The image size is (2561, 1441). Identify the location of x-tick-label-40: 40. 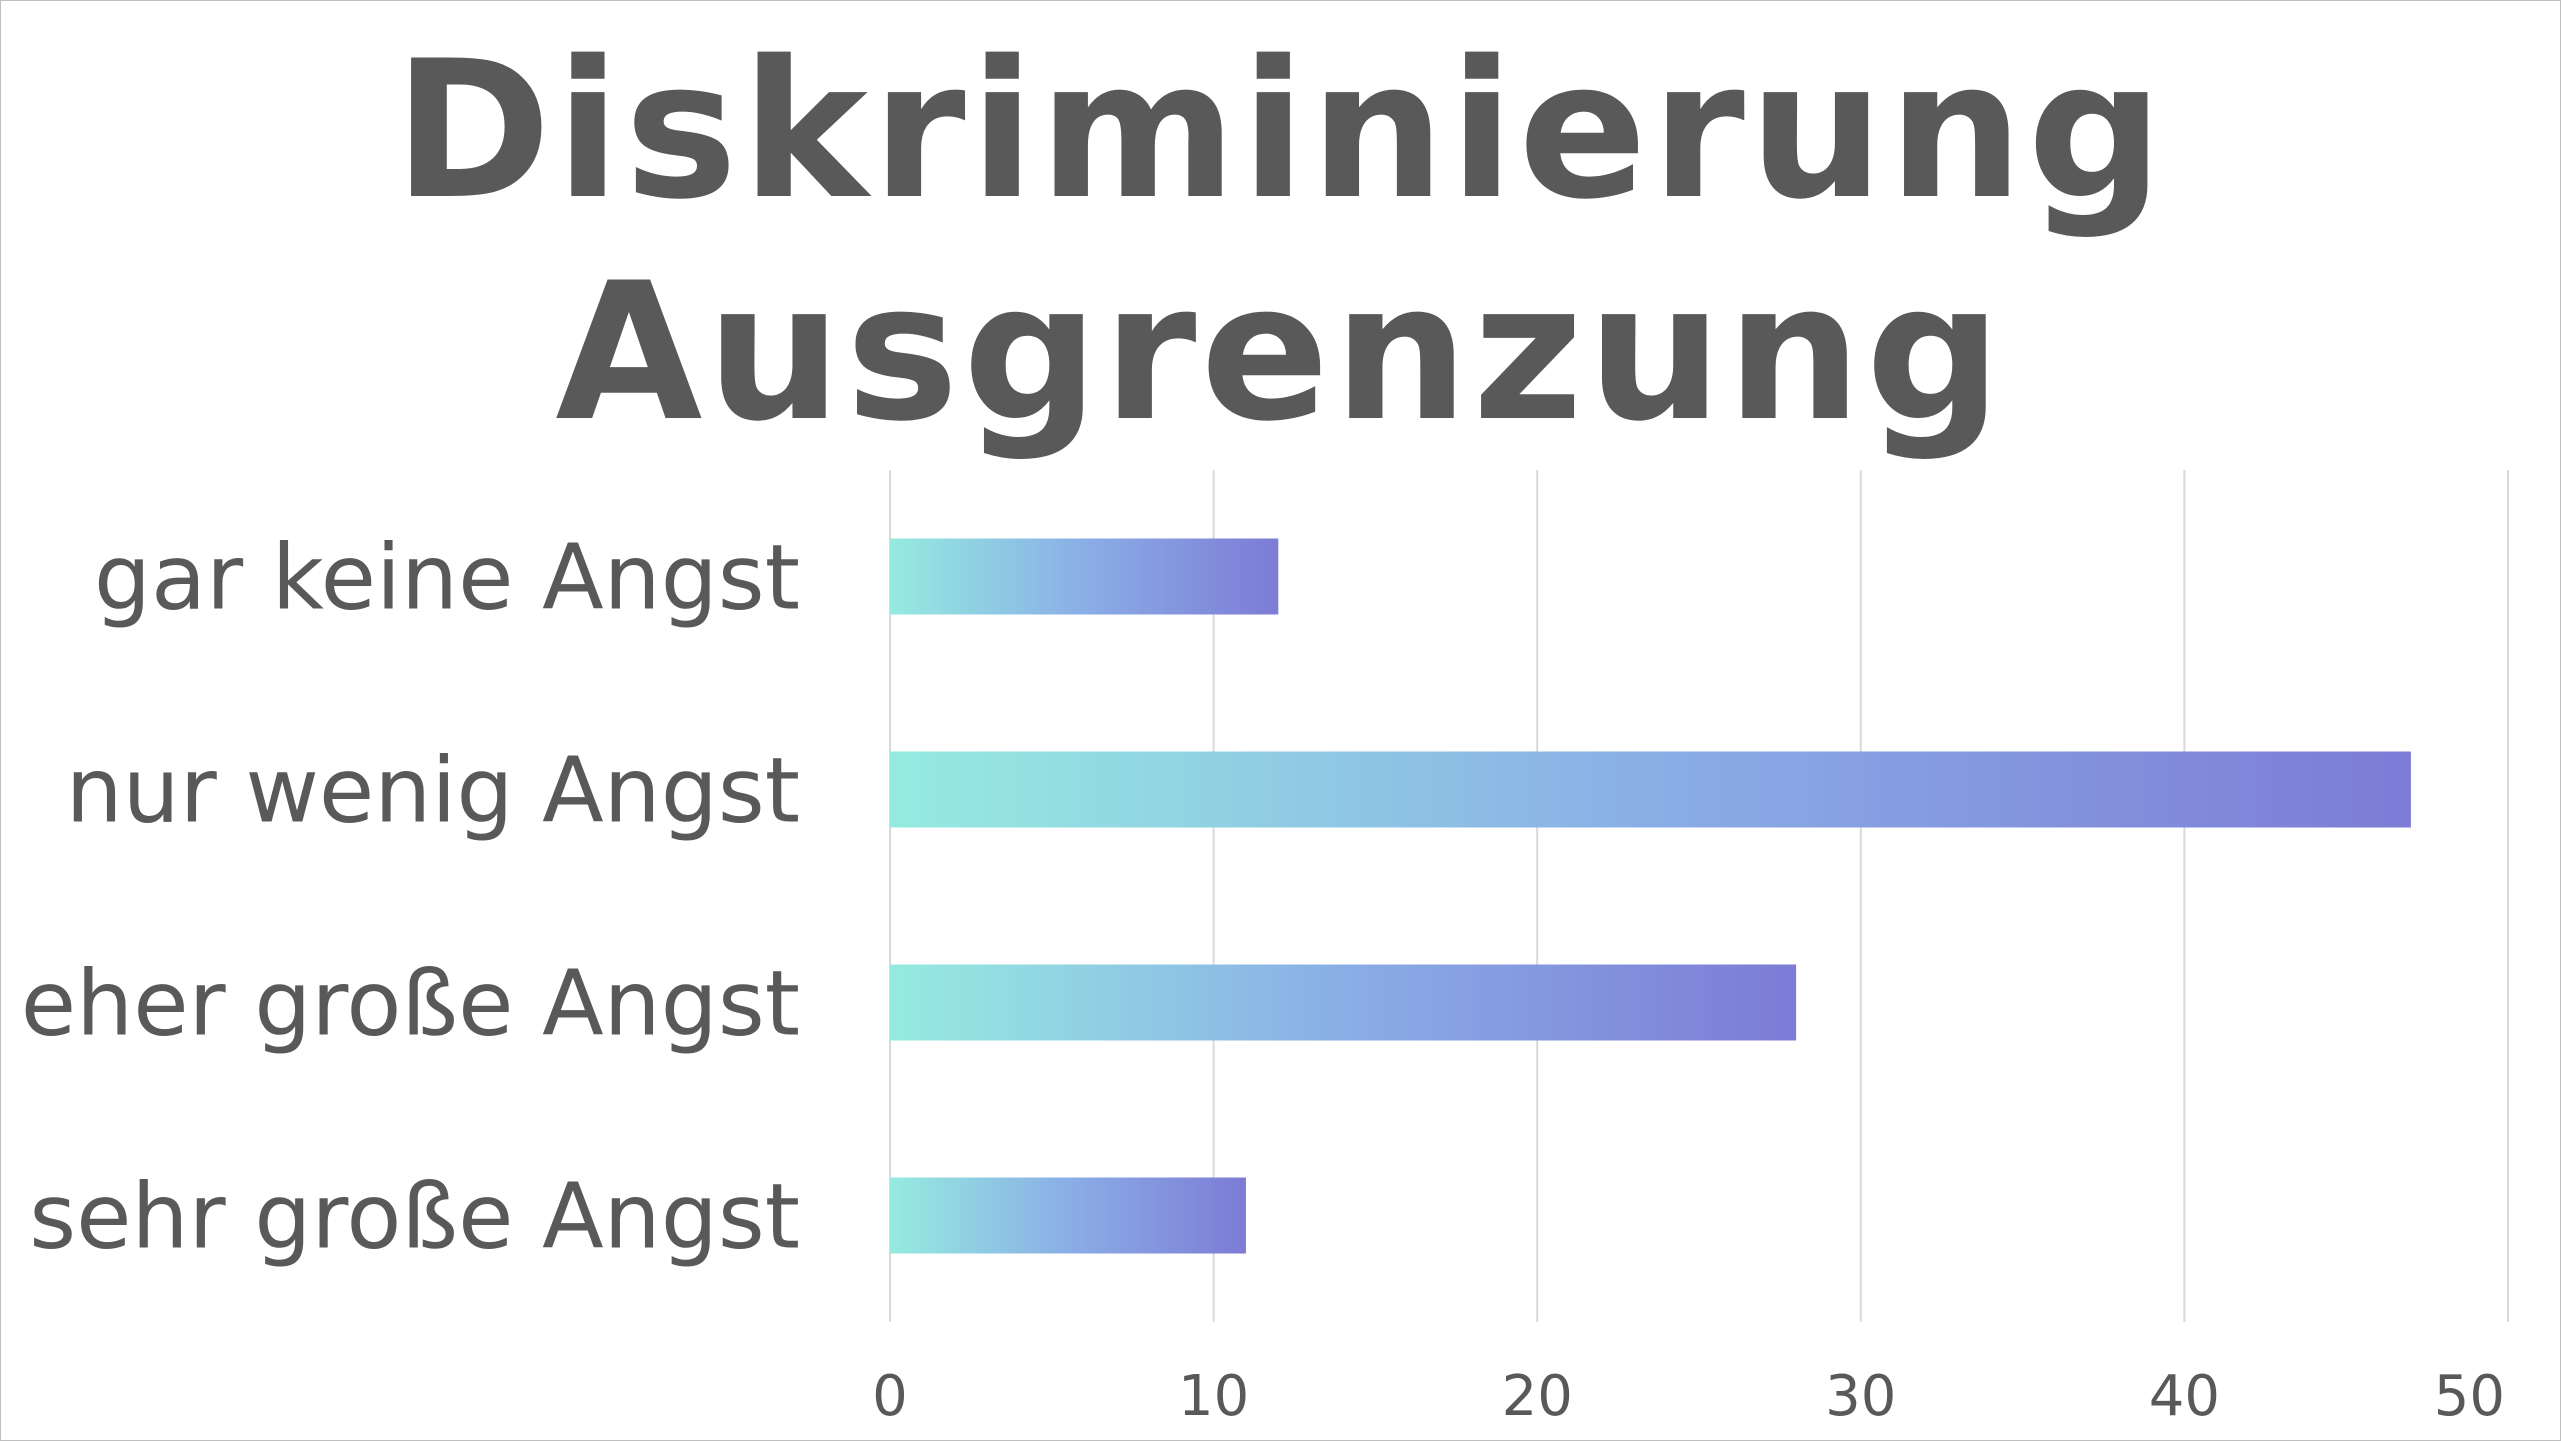
(2184, 1396).